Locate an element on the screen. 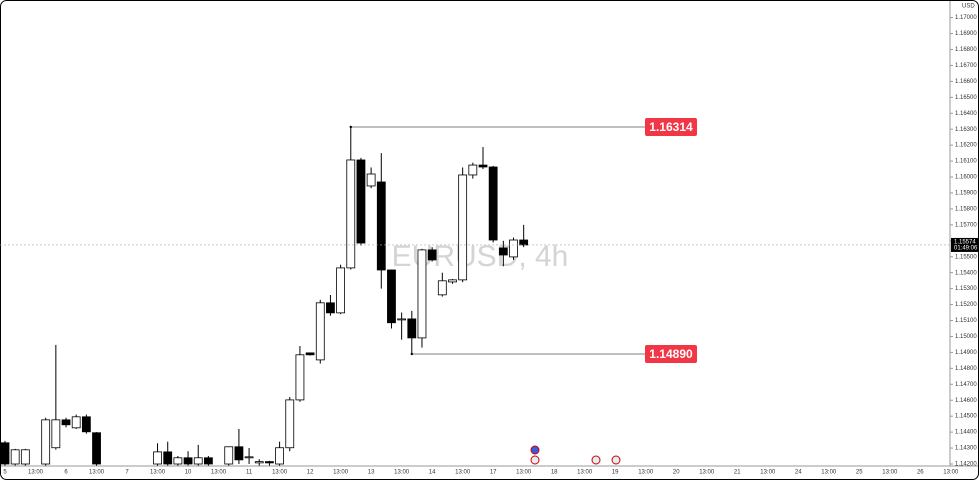  y-tick-label: 1.16900 is located at coordinates (966, 34).